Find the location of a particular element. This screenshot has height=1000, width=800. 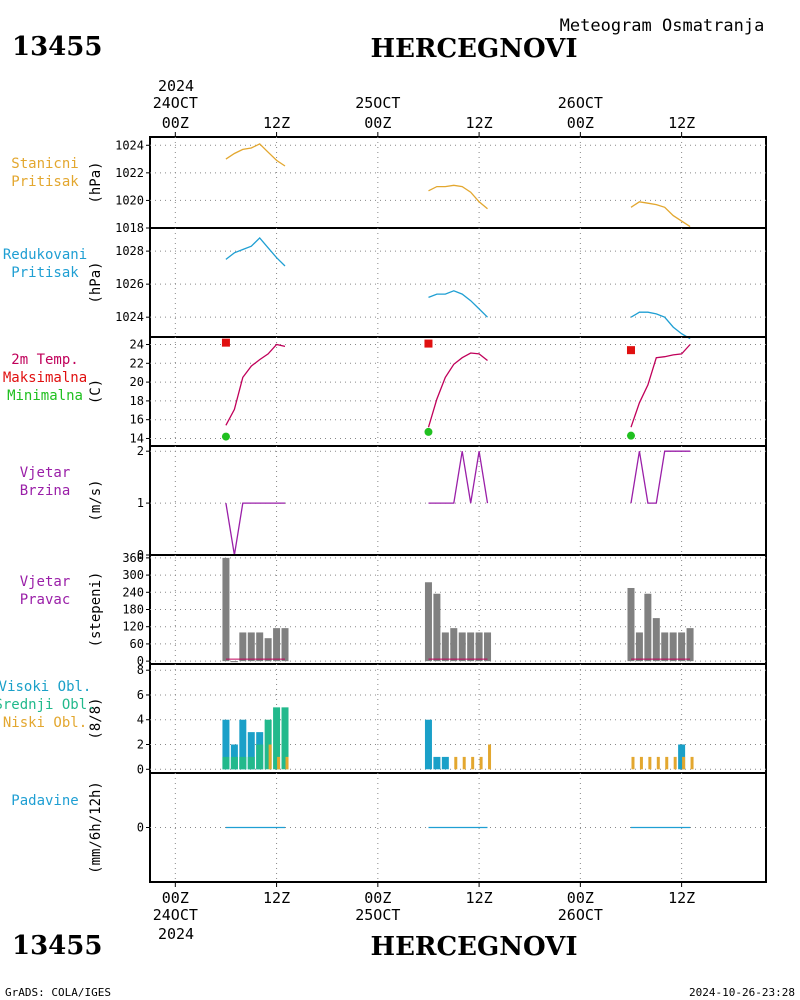

panel-label: Niski Obl. is located at coordinates (45, 723).